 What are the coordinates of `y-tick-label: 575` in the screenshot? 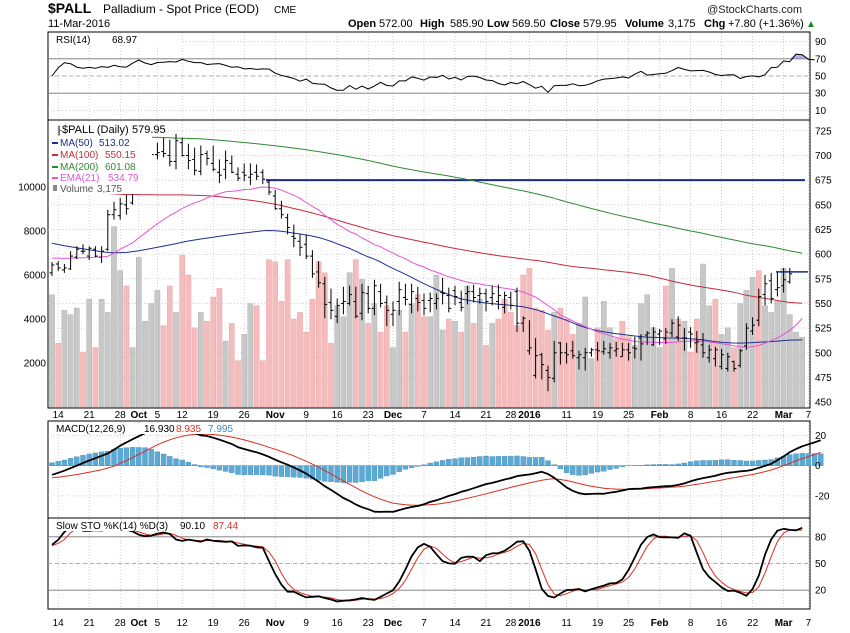 It's located at (823, 279).